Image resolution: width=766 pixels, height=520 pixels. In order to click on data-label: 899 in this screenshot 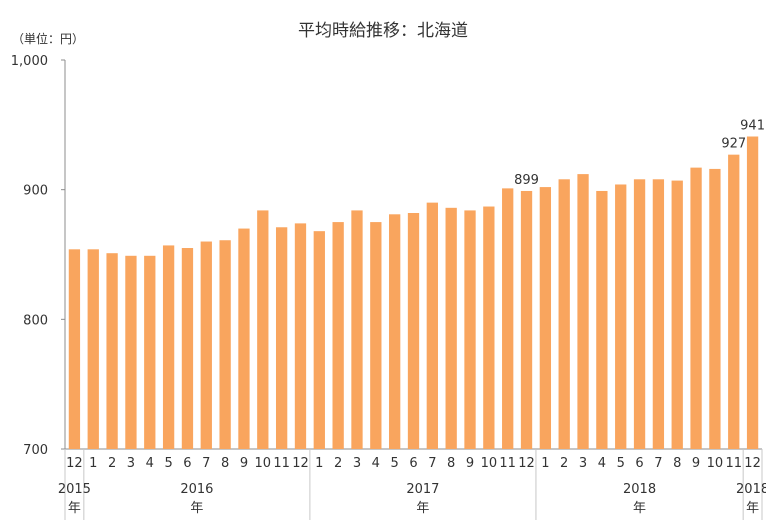, I will do `click(526, 180)`.